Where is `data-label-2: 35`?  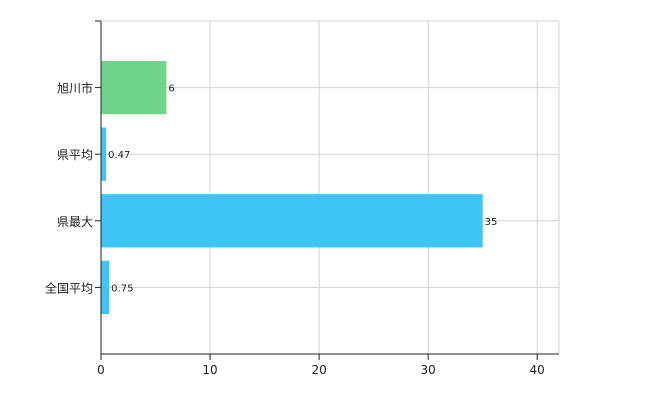 data-label-2: 35 is located at coordinates (491, 222).